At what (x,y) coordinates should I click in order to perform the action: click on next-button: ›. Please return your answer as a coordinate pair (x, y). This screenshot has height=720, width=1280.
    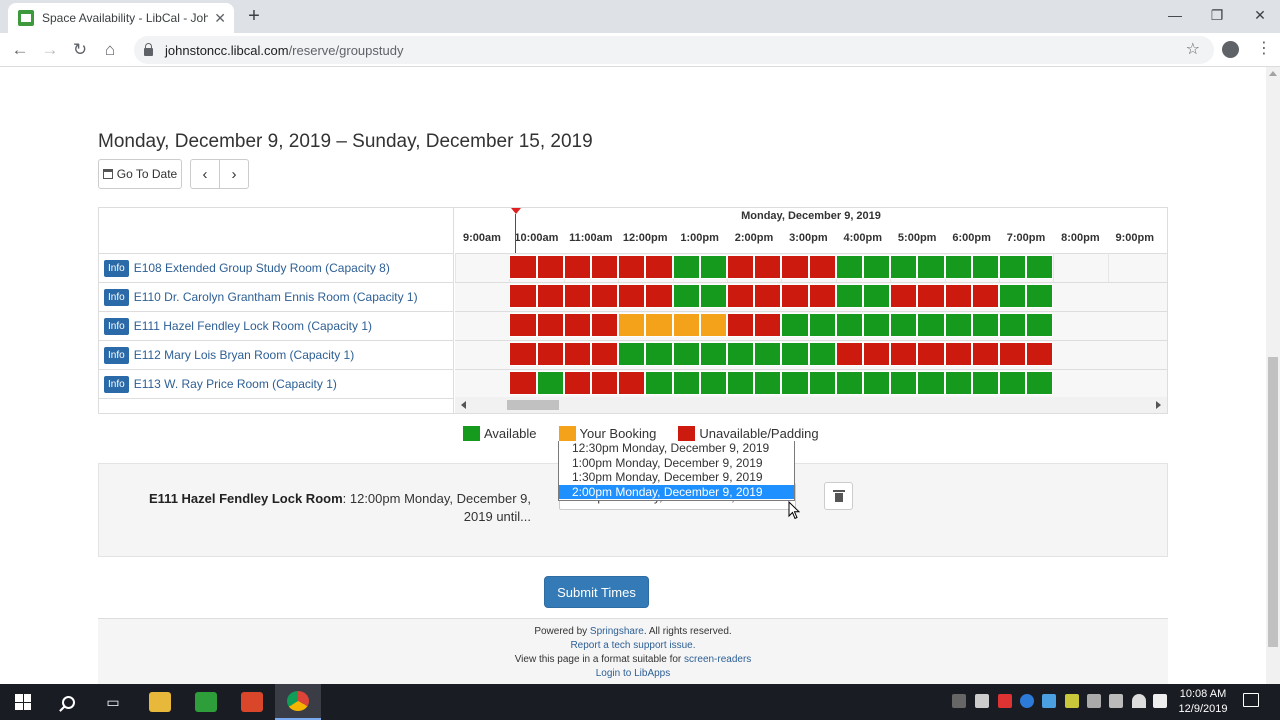
    Looking at the image, I should click on (234, 174).